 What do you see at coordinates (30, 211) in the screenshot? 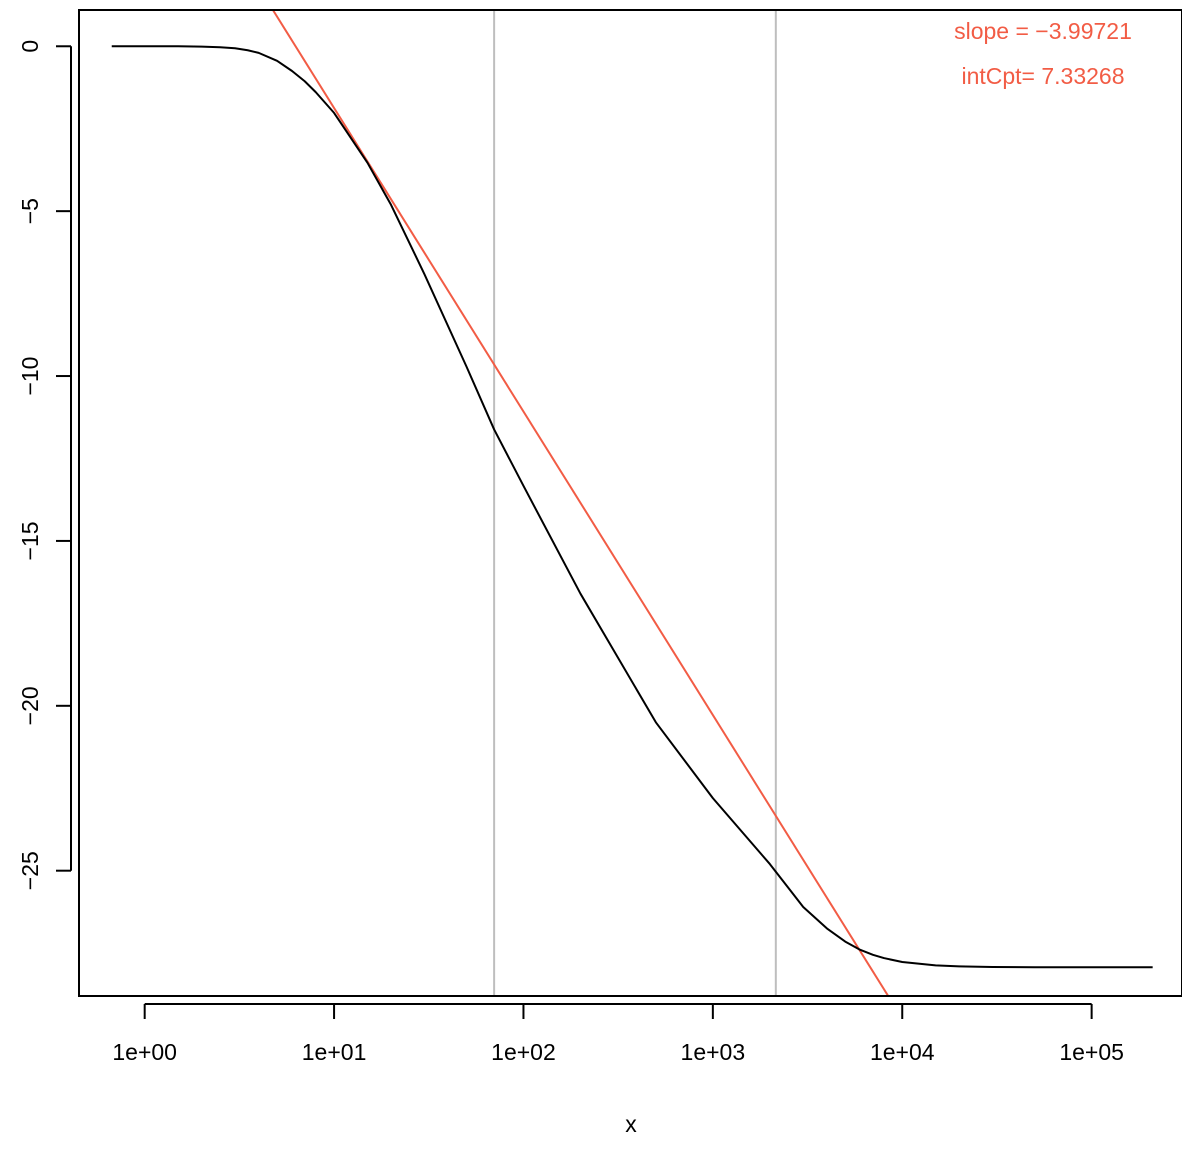
I see `y-tick-label: −5` at bounding box center [30, 211].